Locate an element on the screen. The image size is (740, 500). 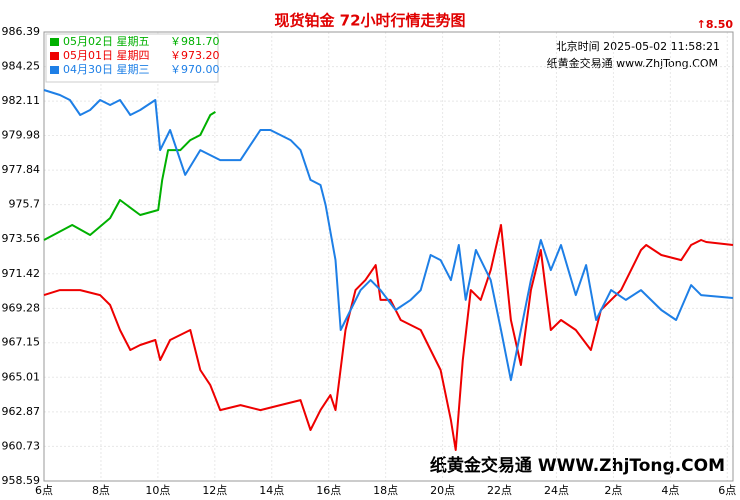
x-tick-label: 4点 is located at coordinates (670, 490).